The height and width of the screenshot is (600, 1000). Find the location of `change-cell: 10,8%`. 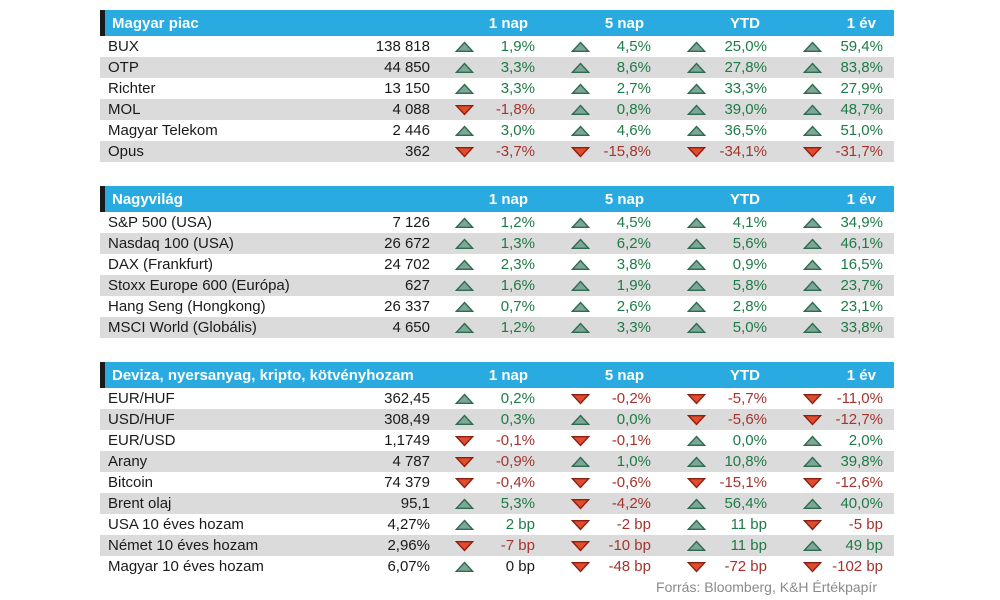

change-cell: 10,8% is located at coordinates (720, 461).